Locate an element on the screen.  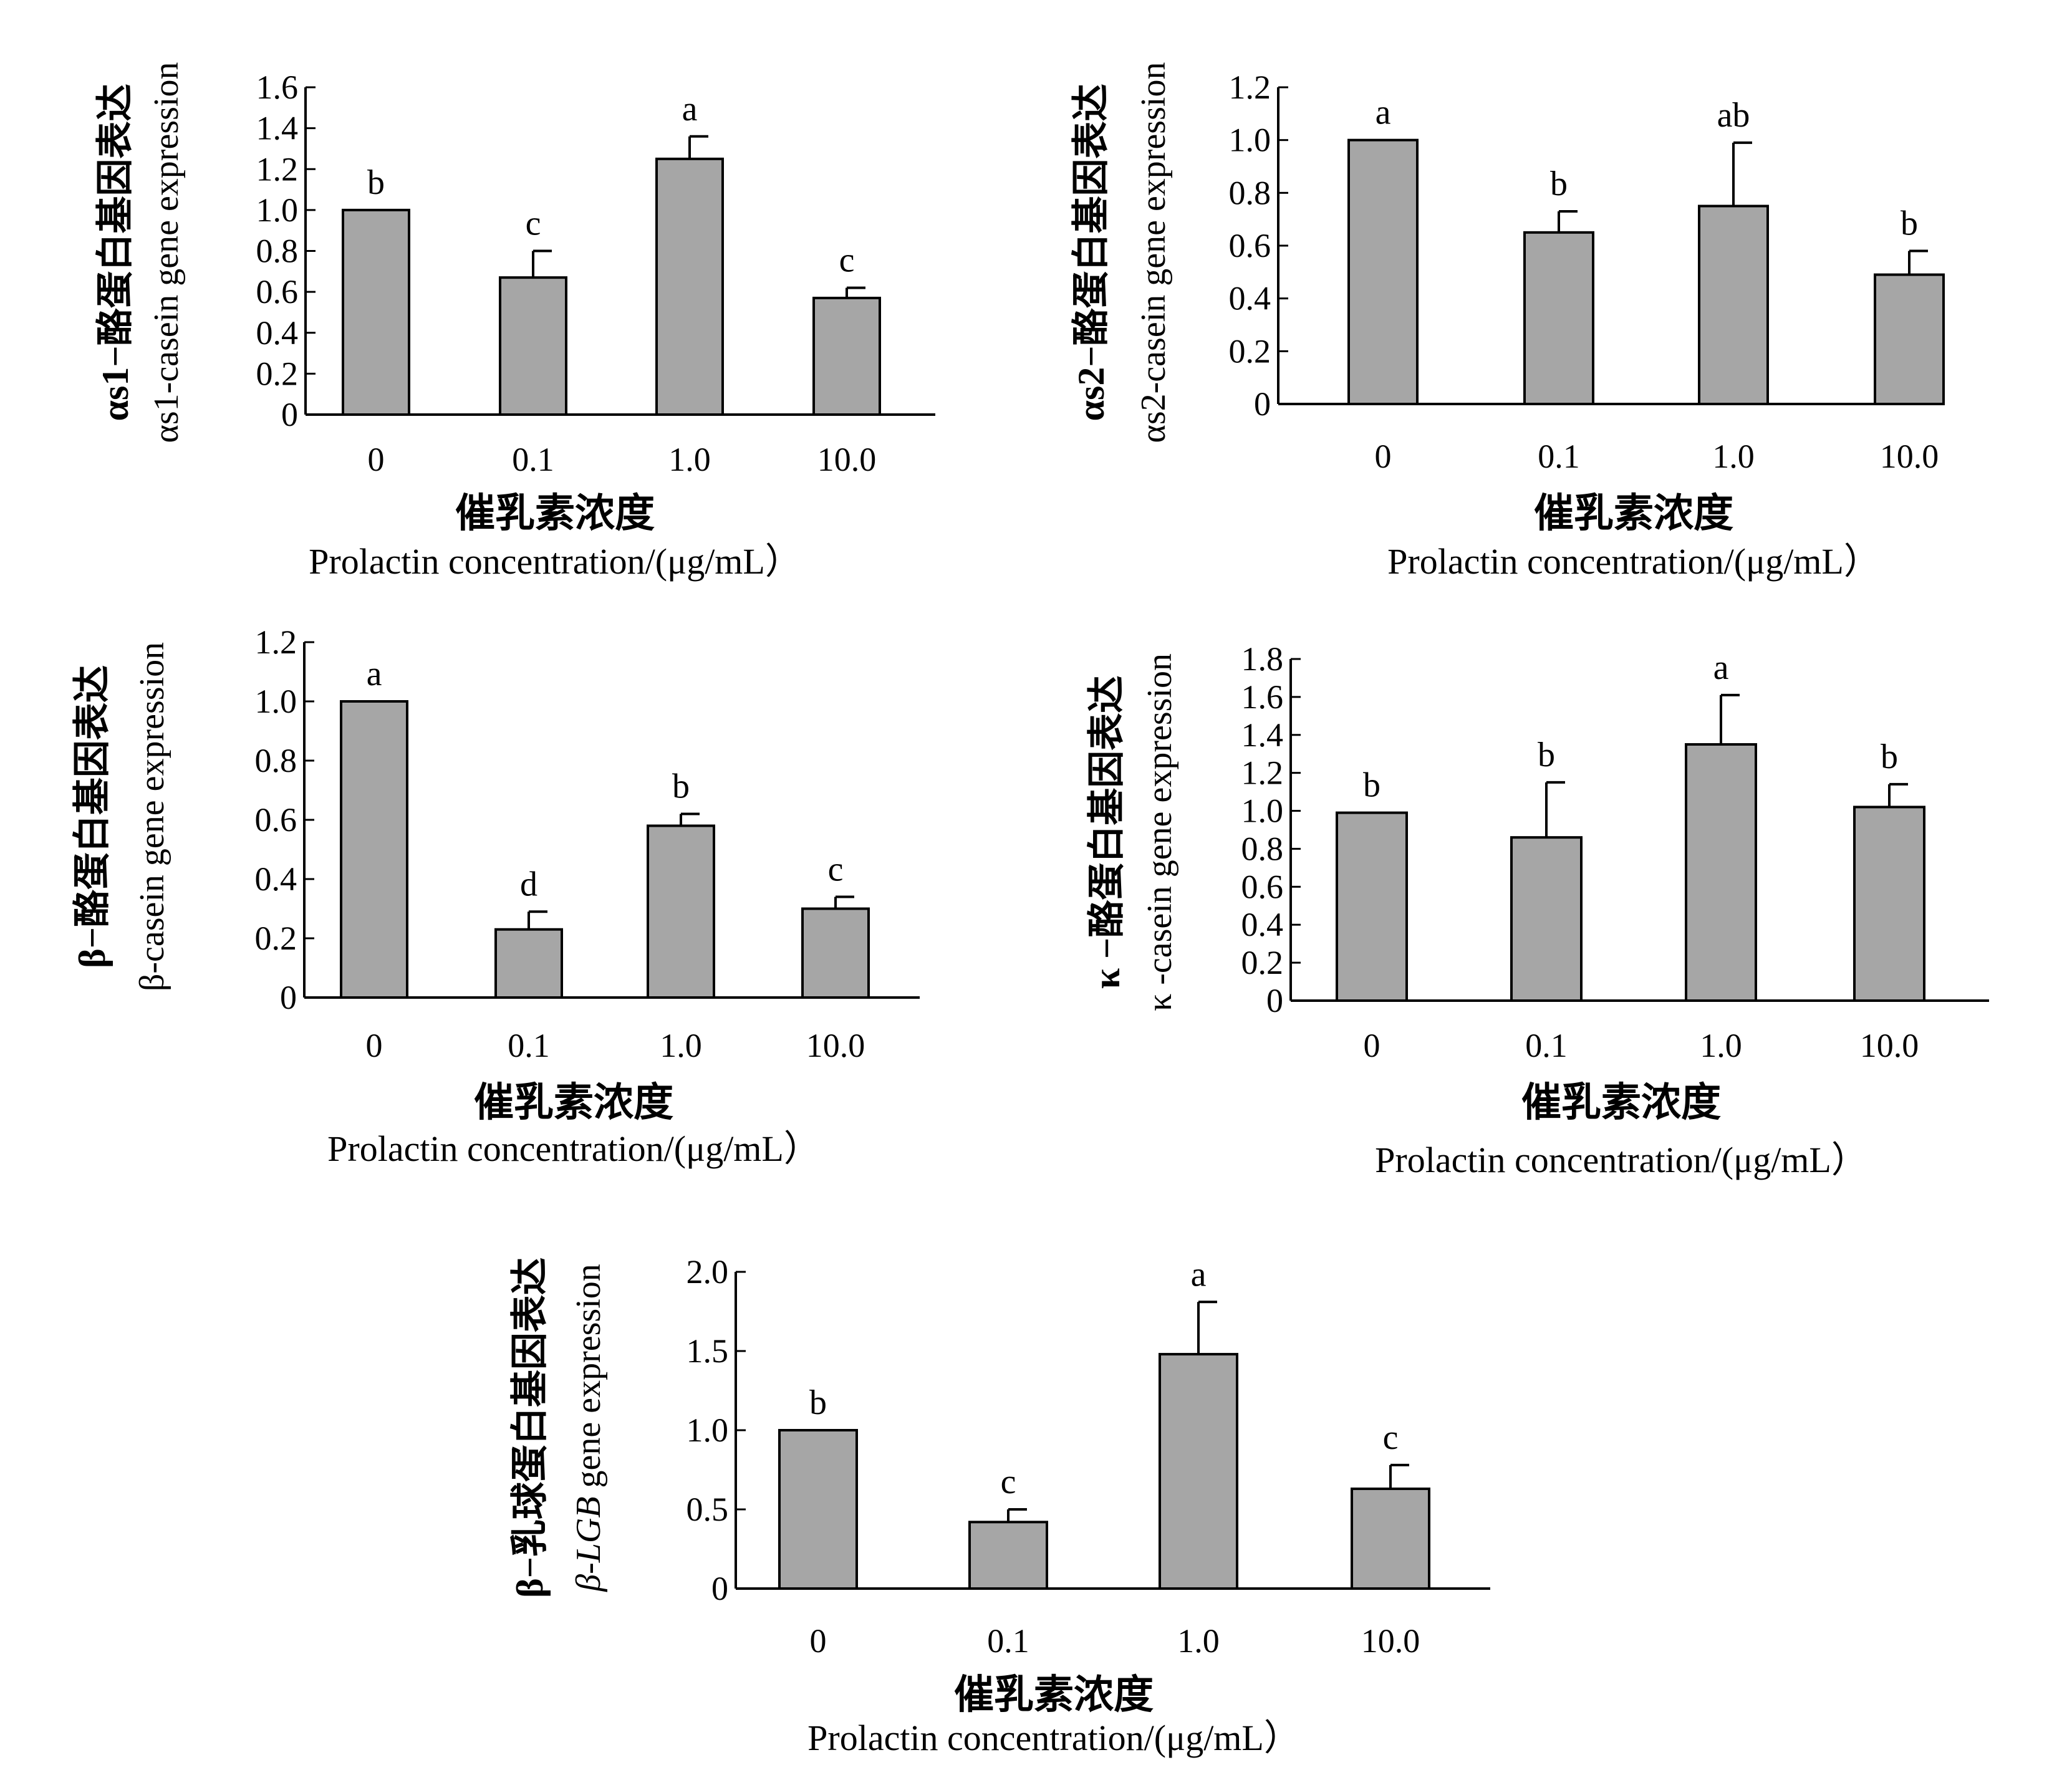
y-axis-label-cn: κ −酪蛋白基因表达 is located at coordinates (1106, 832).